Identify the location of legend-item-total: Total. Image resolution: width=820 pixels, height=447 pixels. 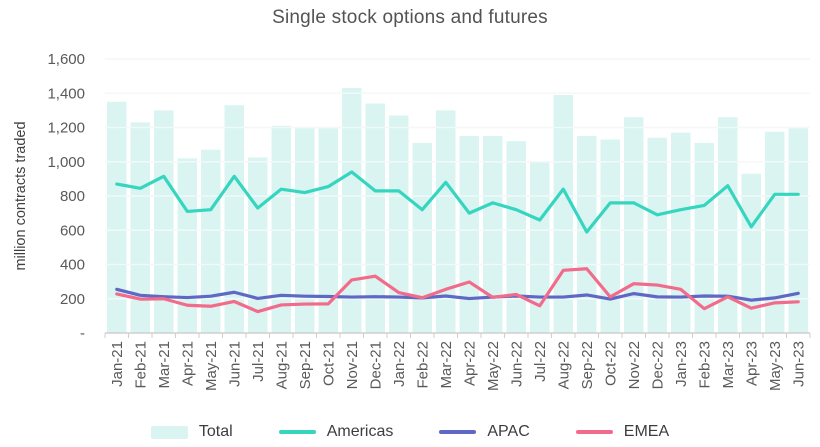
(191, 432).